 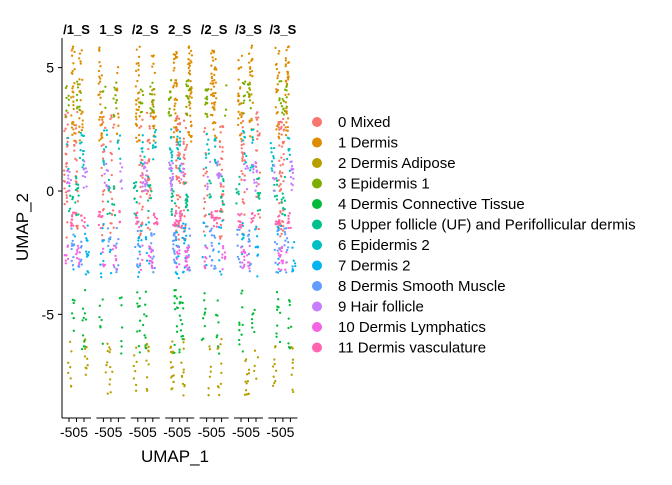 What do you see at coordinates (412, 327) in the screenshot?
I see `legend-label: 10 Dermis Lymphatics` at bounding box center [412, 327].